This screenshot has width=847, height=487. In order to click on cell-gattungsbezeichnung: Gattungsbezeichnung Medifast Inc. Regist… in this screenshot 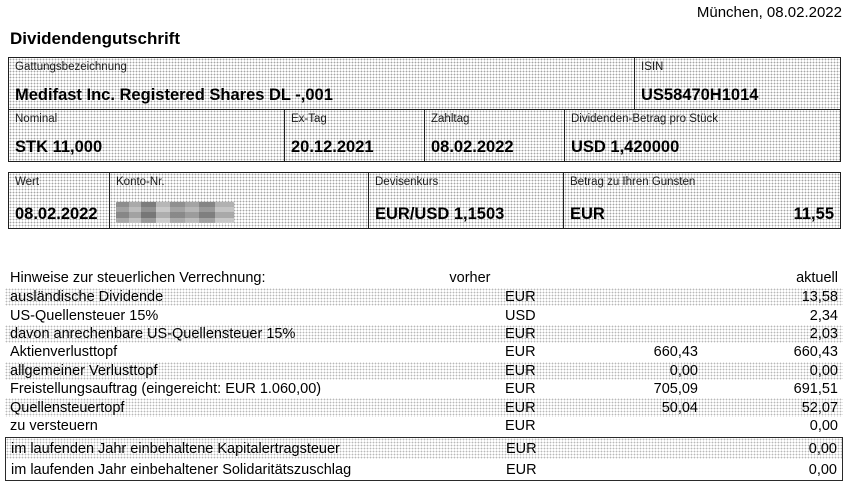, I will do `click(321, 83)`.